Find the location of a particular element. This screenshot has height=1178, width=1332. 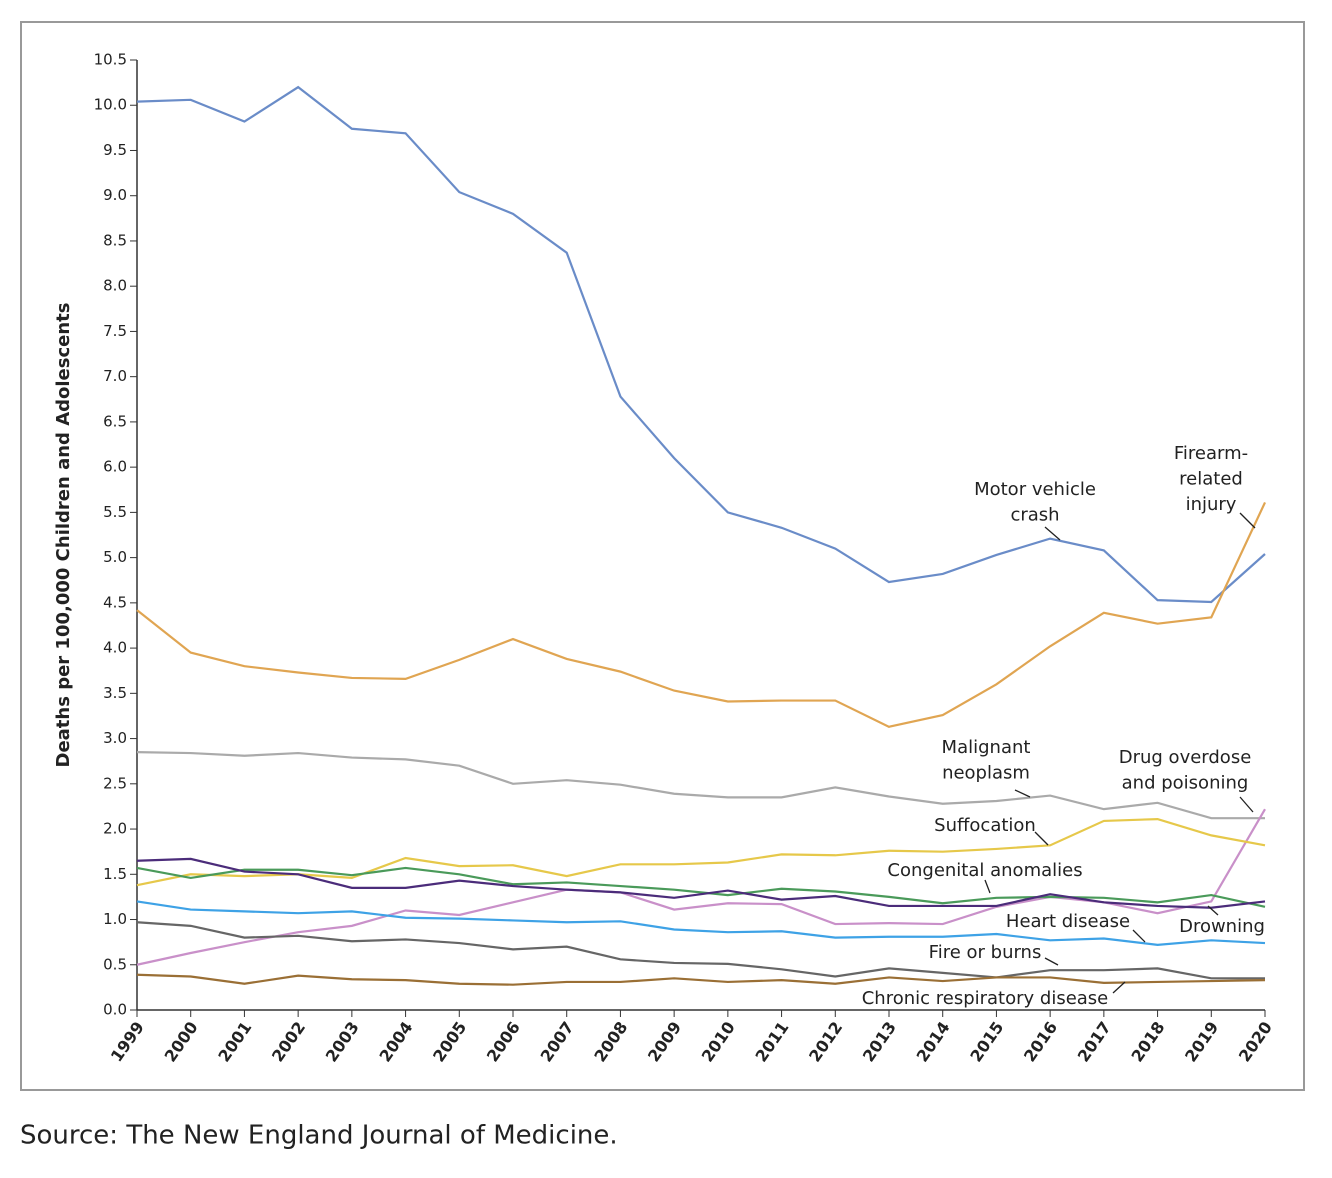

y-tick-label: 6.0 is located at coordinates (115, 467).